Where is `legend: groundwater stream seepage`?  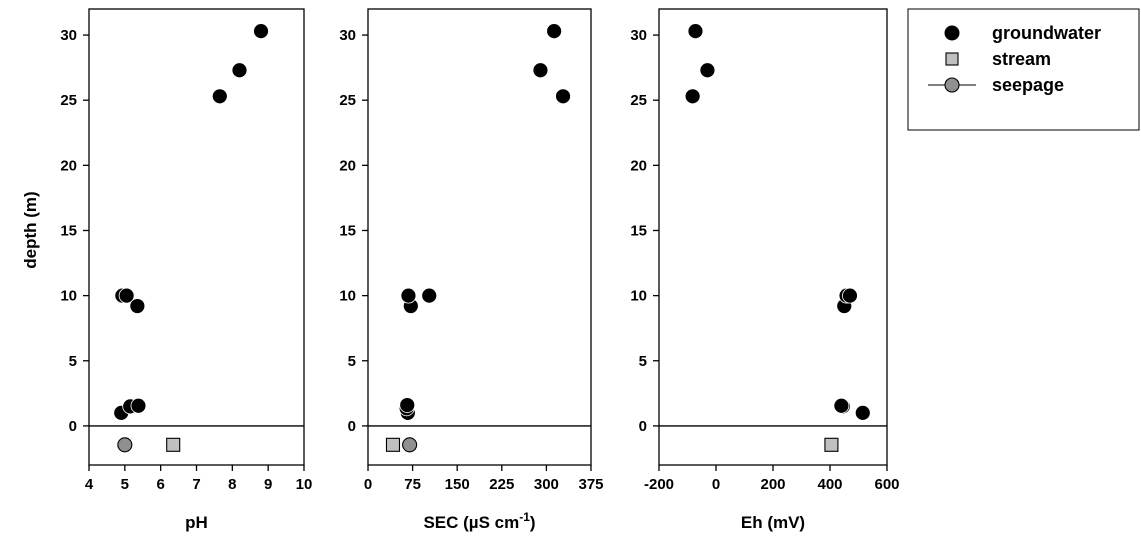 legend: groundwater stream seepage is located at coordinates (1023, 69).